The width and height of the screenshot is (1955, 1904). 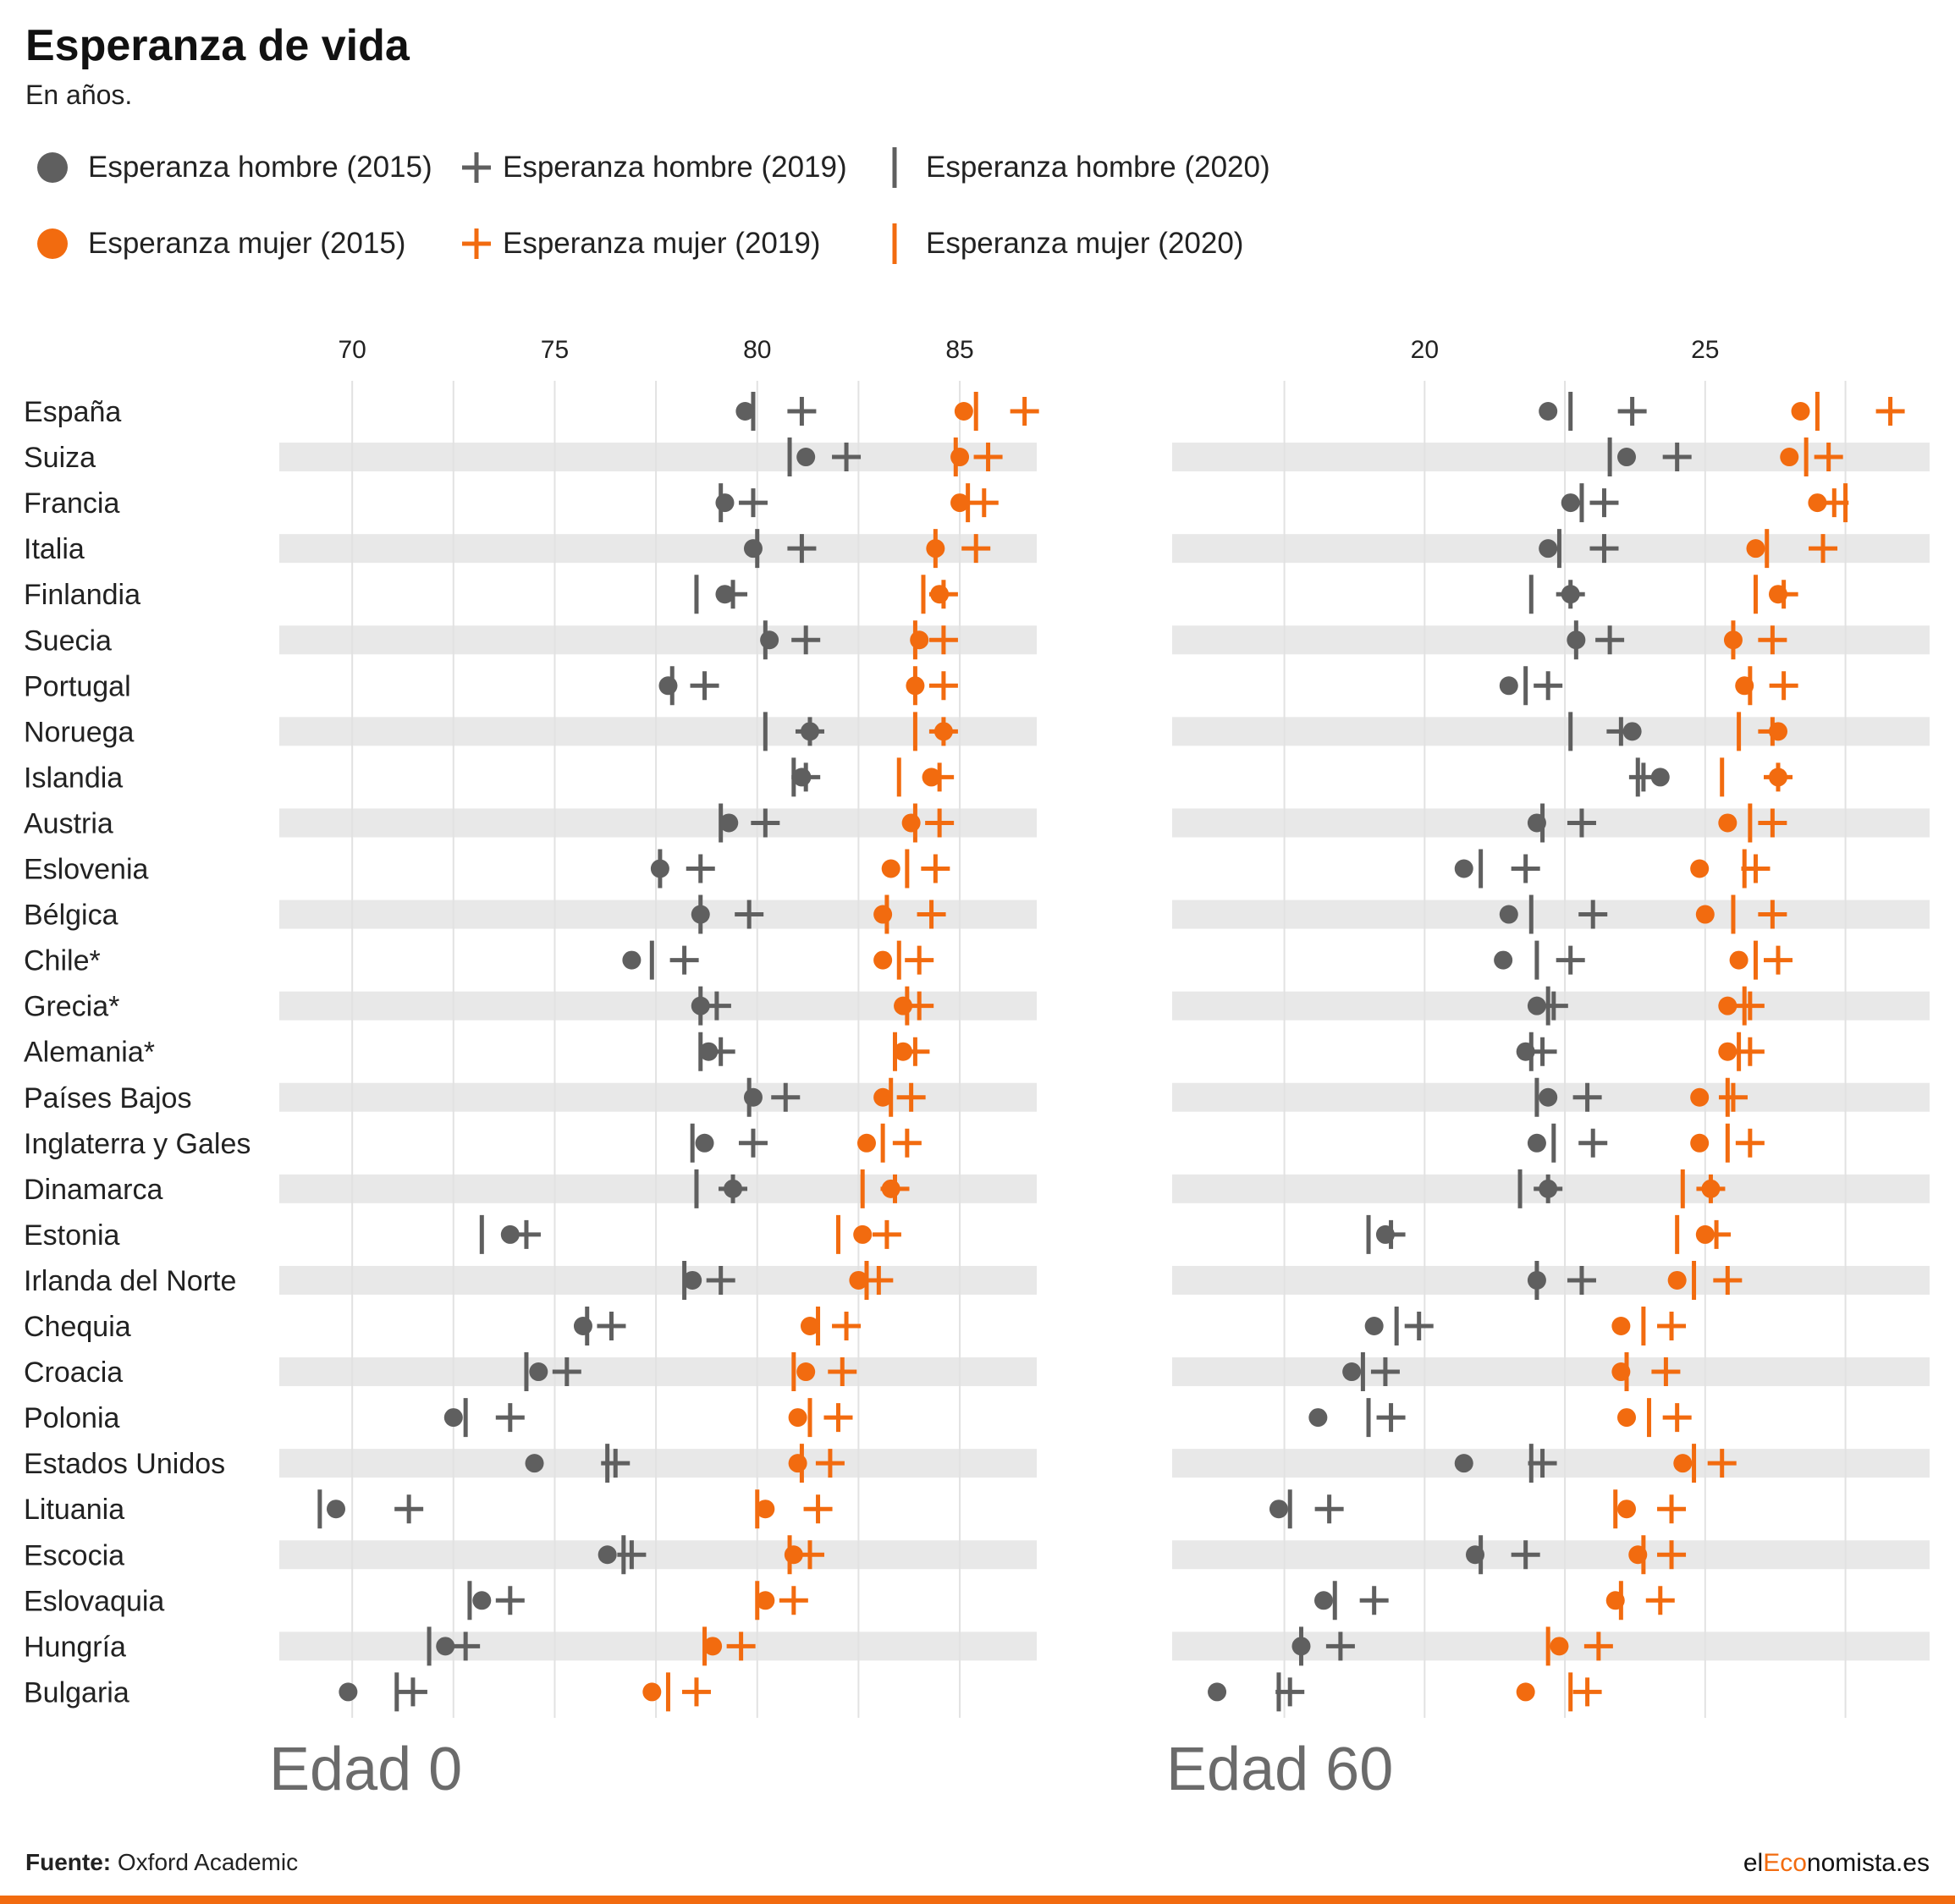 What do you see at coordinates (959, 350) in the screenshot?
I see `x-tick-label: 85` at bounding box center [959, 350].